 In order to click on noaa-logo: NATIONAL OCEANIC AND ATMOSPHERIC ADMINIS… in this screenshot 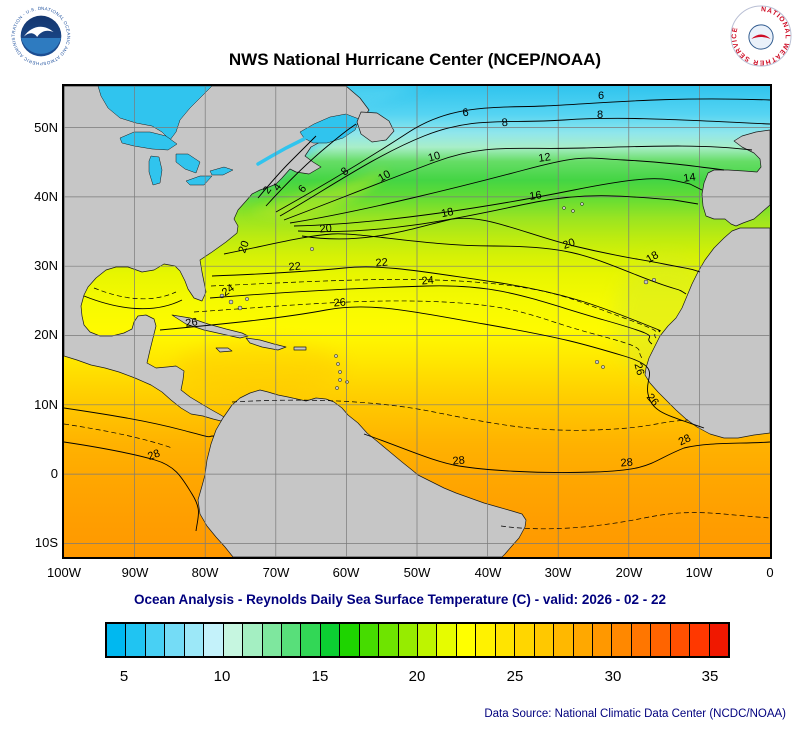, I will do `click(41, 35)`.